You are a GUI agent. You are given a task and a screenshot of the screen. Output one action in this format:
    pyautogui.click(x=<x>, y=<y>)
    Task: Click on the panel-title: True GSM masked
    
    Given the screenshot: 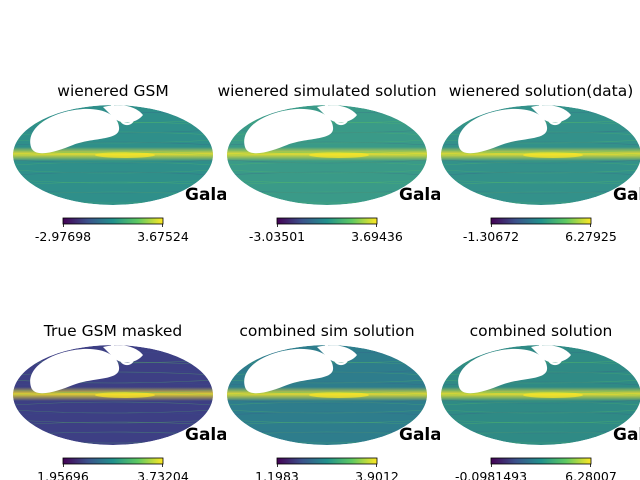 What is the action you would take?
    pyautogui.click(x=113, y=331)
    